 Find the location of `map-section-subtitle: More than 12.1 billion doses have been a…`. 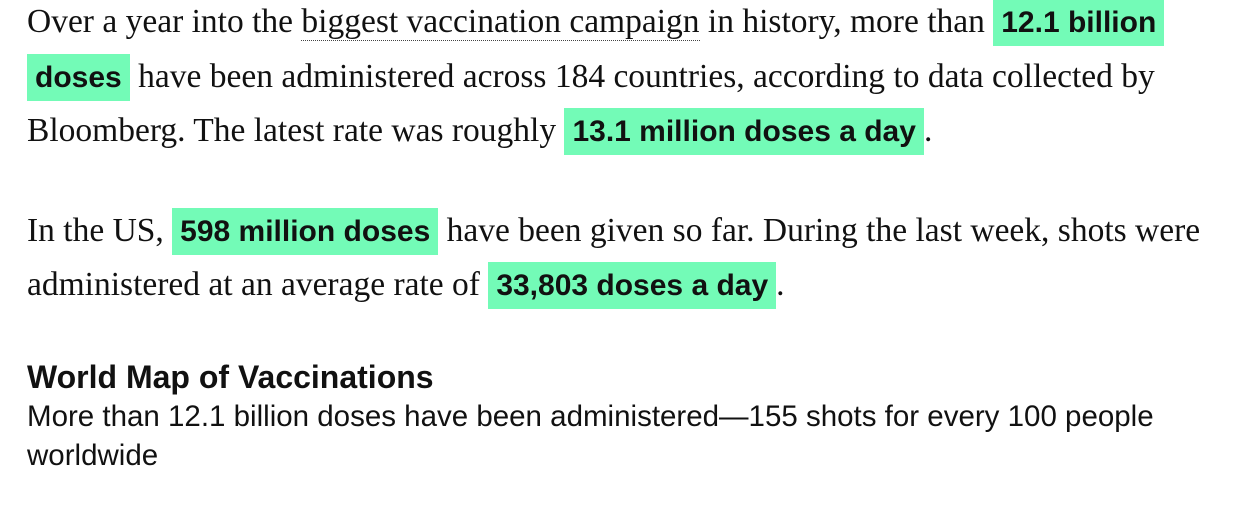

map-section-subtitle: More than 12.1 billion doses have been a… is located at coordinates (590, 435).